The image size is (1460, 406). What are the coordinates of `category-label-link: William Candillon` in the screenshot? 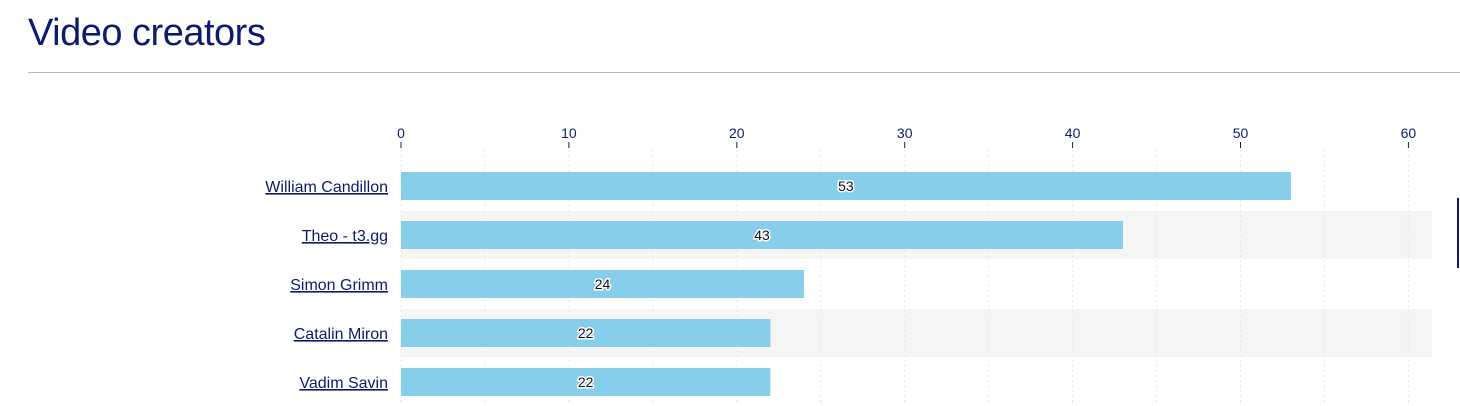 It's located at (326, 187).